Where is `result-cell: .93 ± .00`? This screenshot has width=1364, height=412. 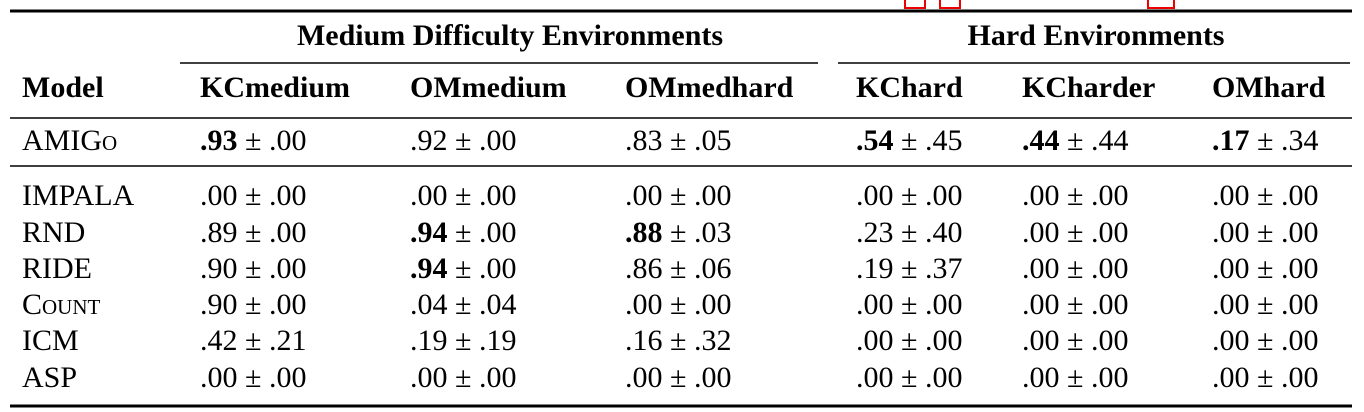
result-cell: .93 ± .00 is located at coordinates (253, 140).